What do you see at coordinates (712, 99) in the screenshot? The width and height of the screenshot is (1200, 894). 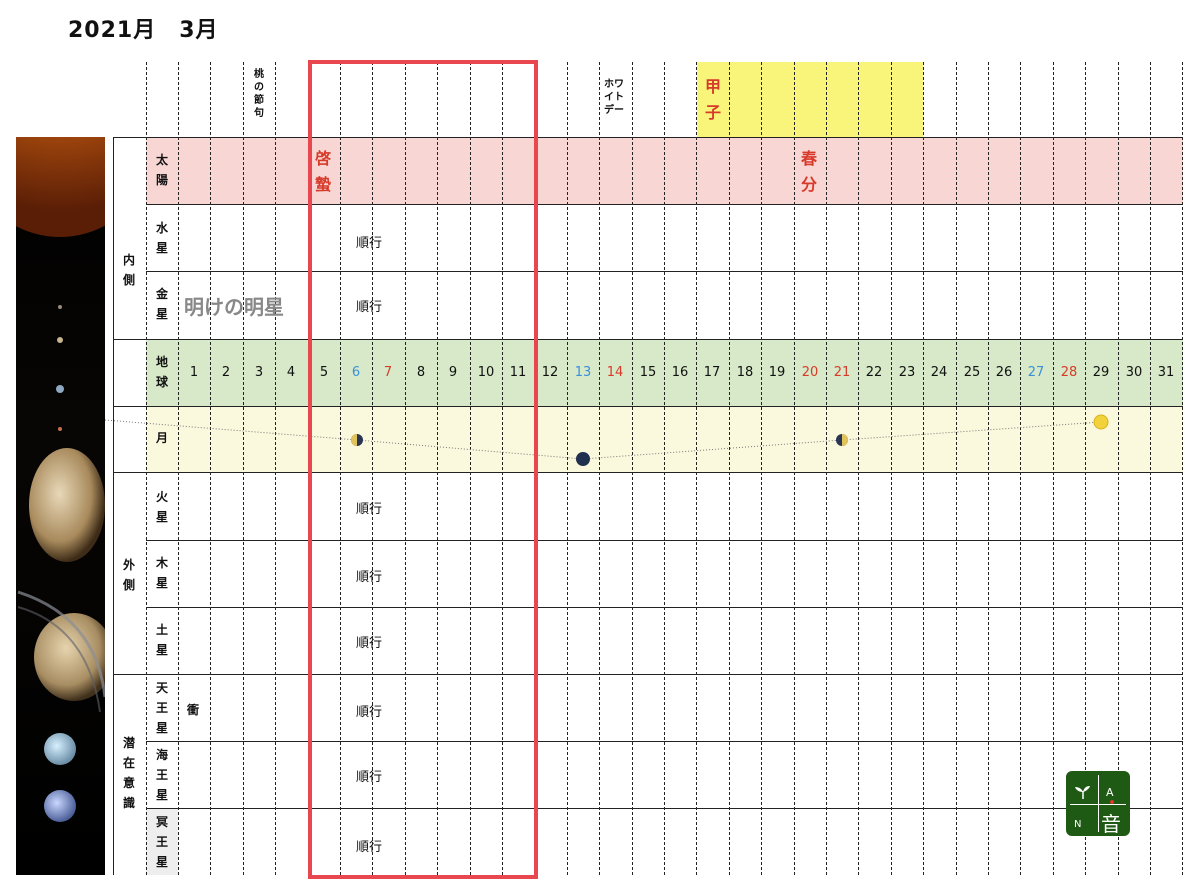 I see `event-kinoene: 甲子` at bounding box center [712, 99].